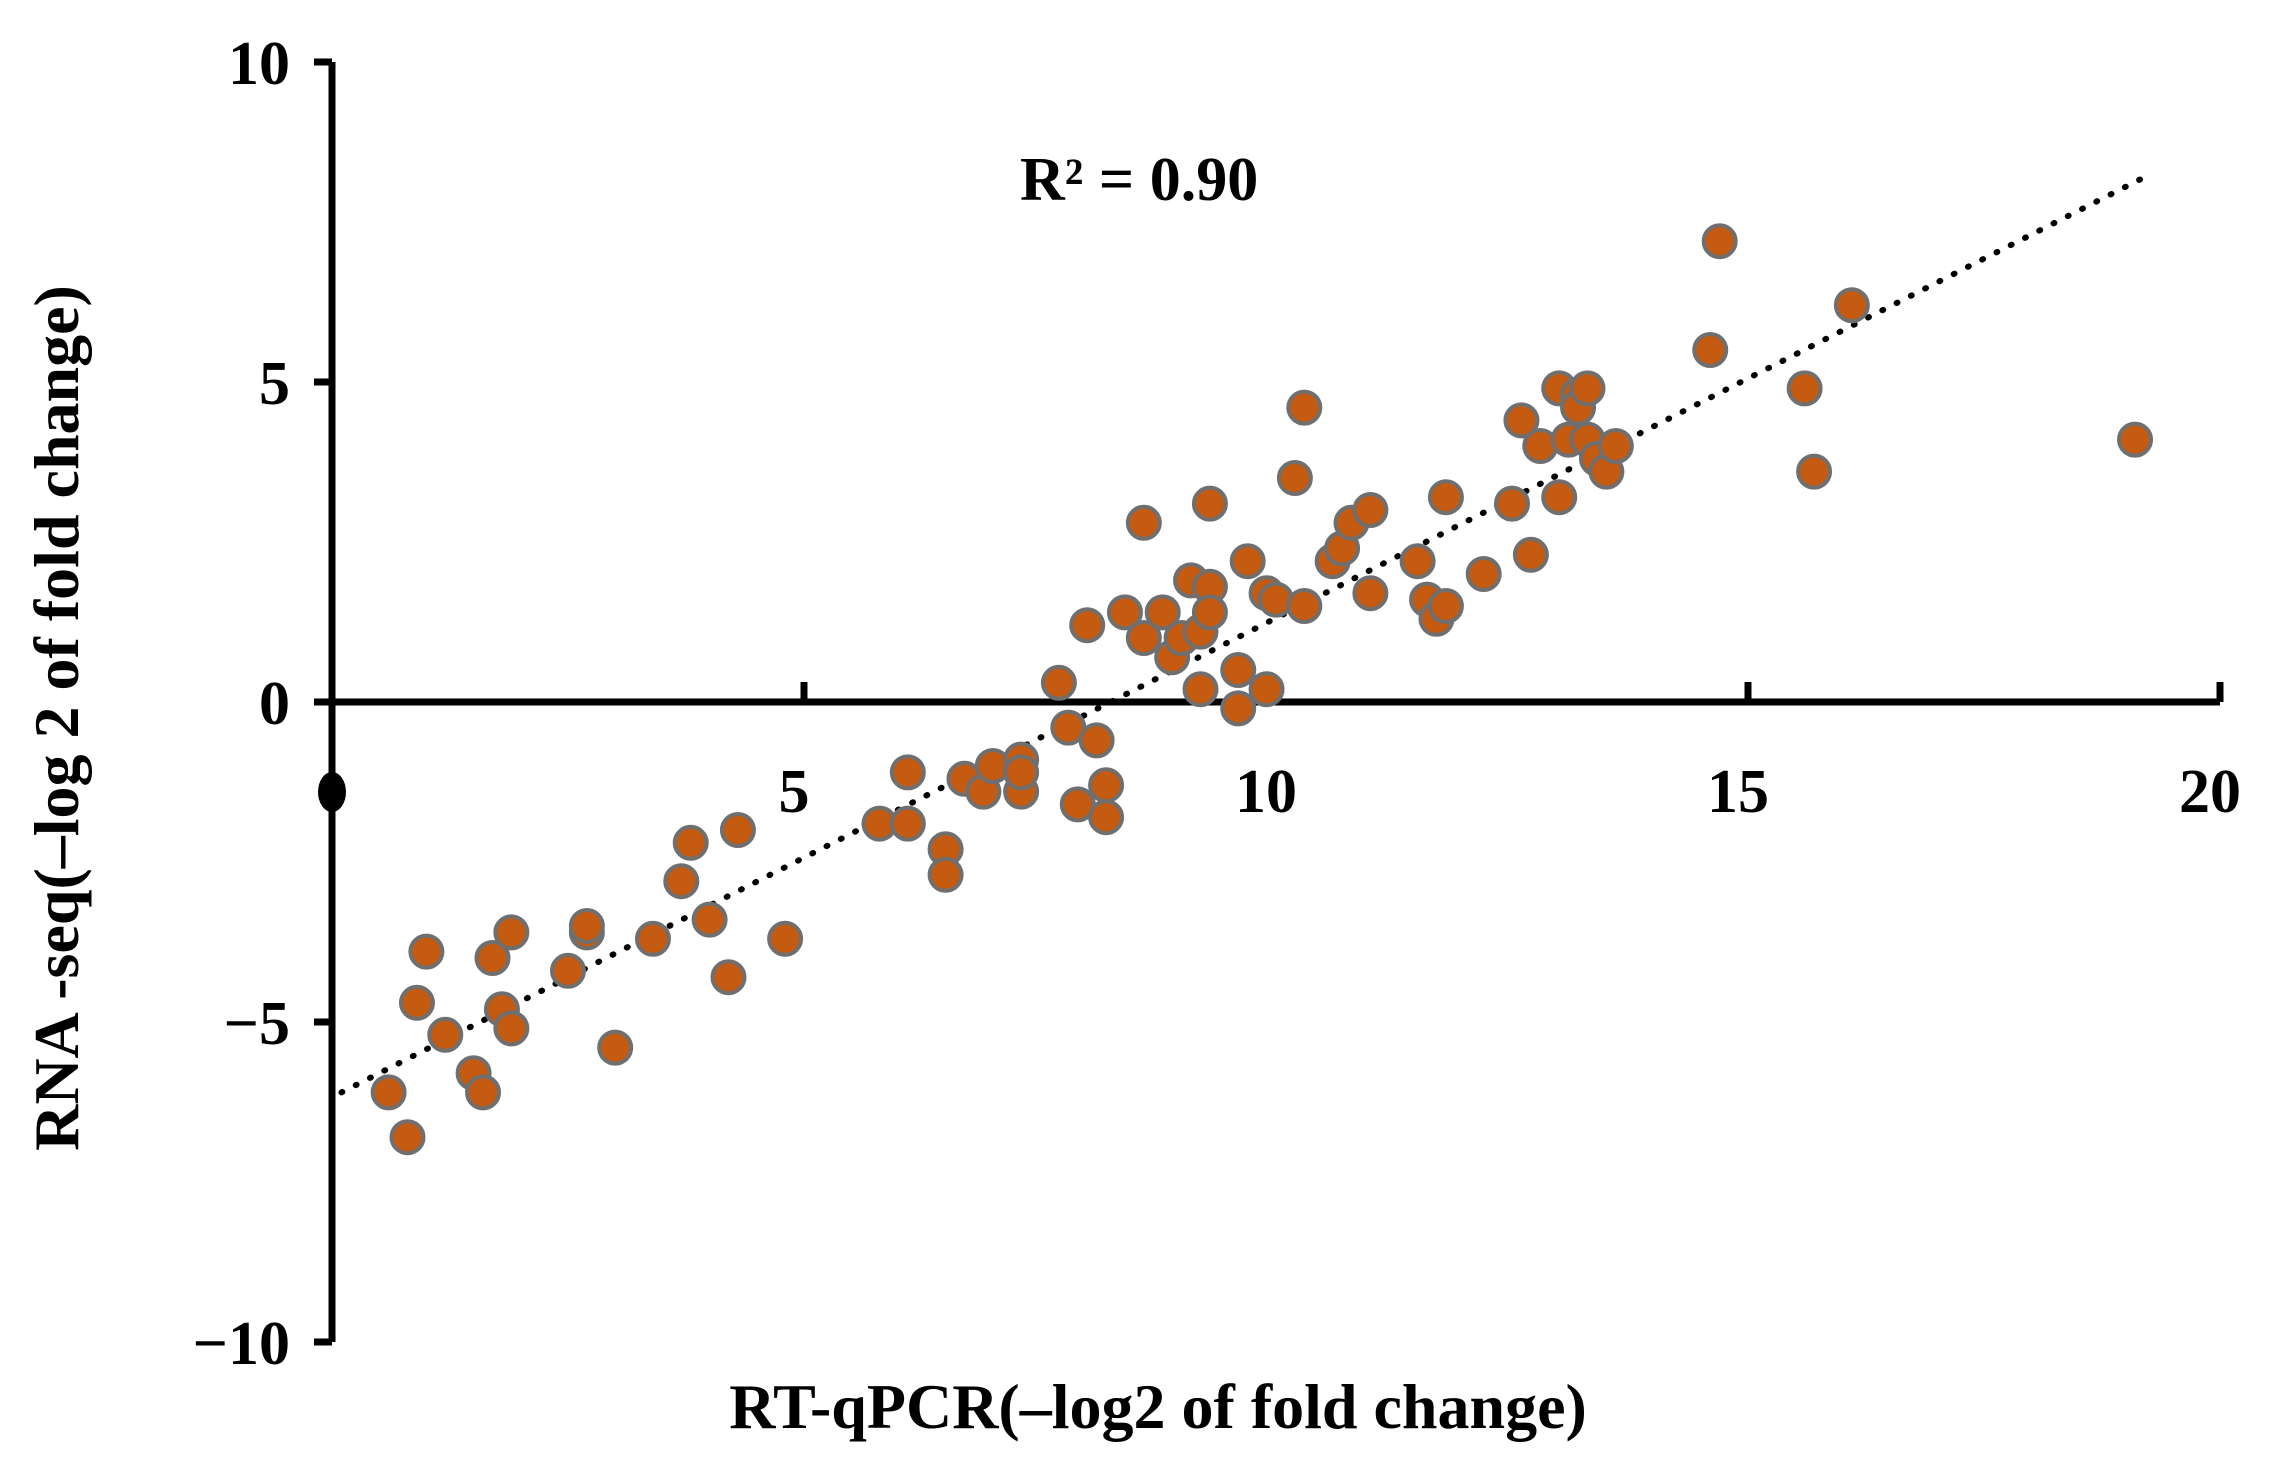 Image resolution: width=2281 pixels, height=1466 pixels. I want to click on y-tick-label: 0, so click(274, 704).